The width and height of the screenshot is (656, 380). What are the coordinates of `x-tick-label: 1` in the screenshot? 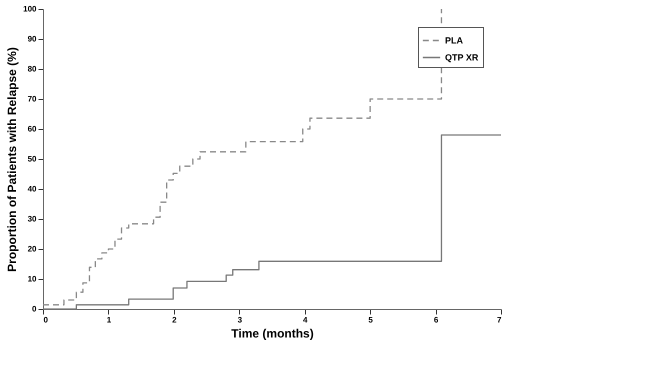 It's located at (109, 320).